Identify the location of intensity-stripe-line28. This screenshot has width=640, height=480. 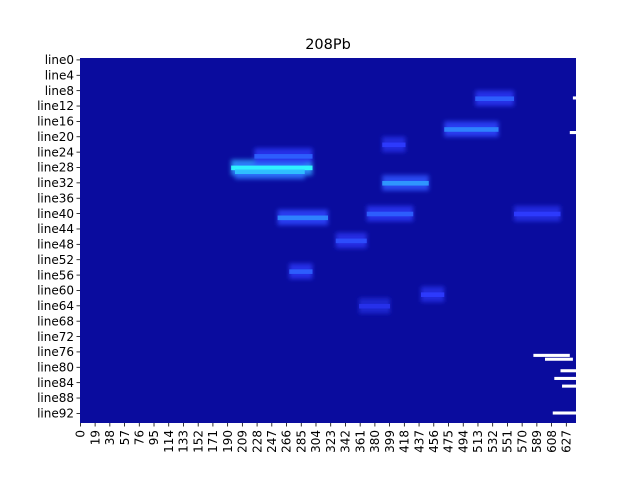
(272, 168).